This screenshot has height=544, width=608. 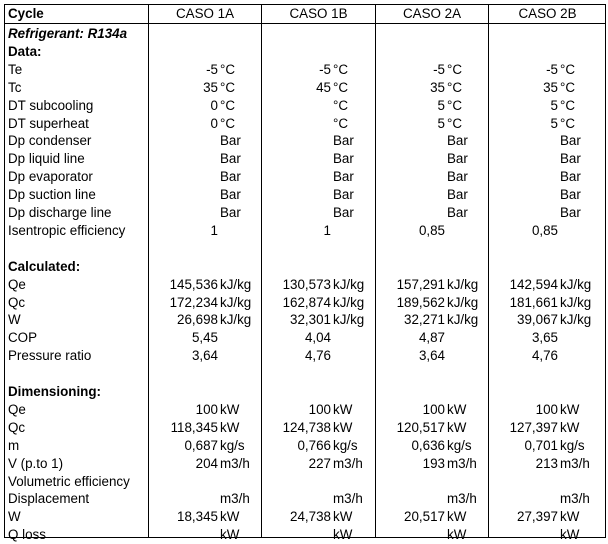 What do you see at coordinates (424, 320) in the screenshot?
I see `cell-value: 32,271` at bounding box center [424, 320].